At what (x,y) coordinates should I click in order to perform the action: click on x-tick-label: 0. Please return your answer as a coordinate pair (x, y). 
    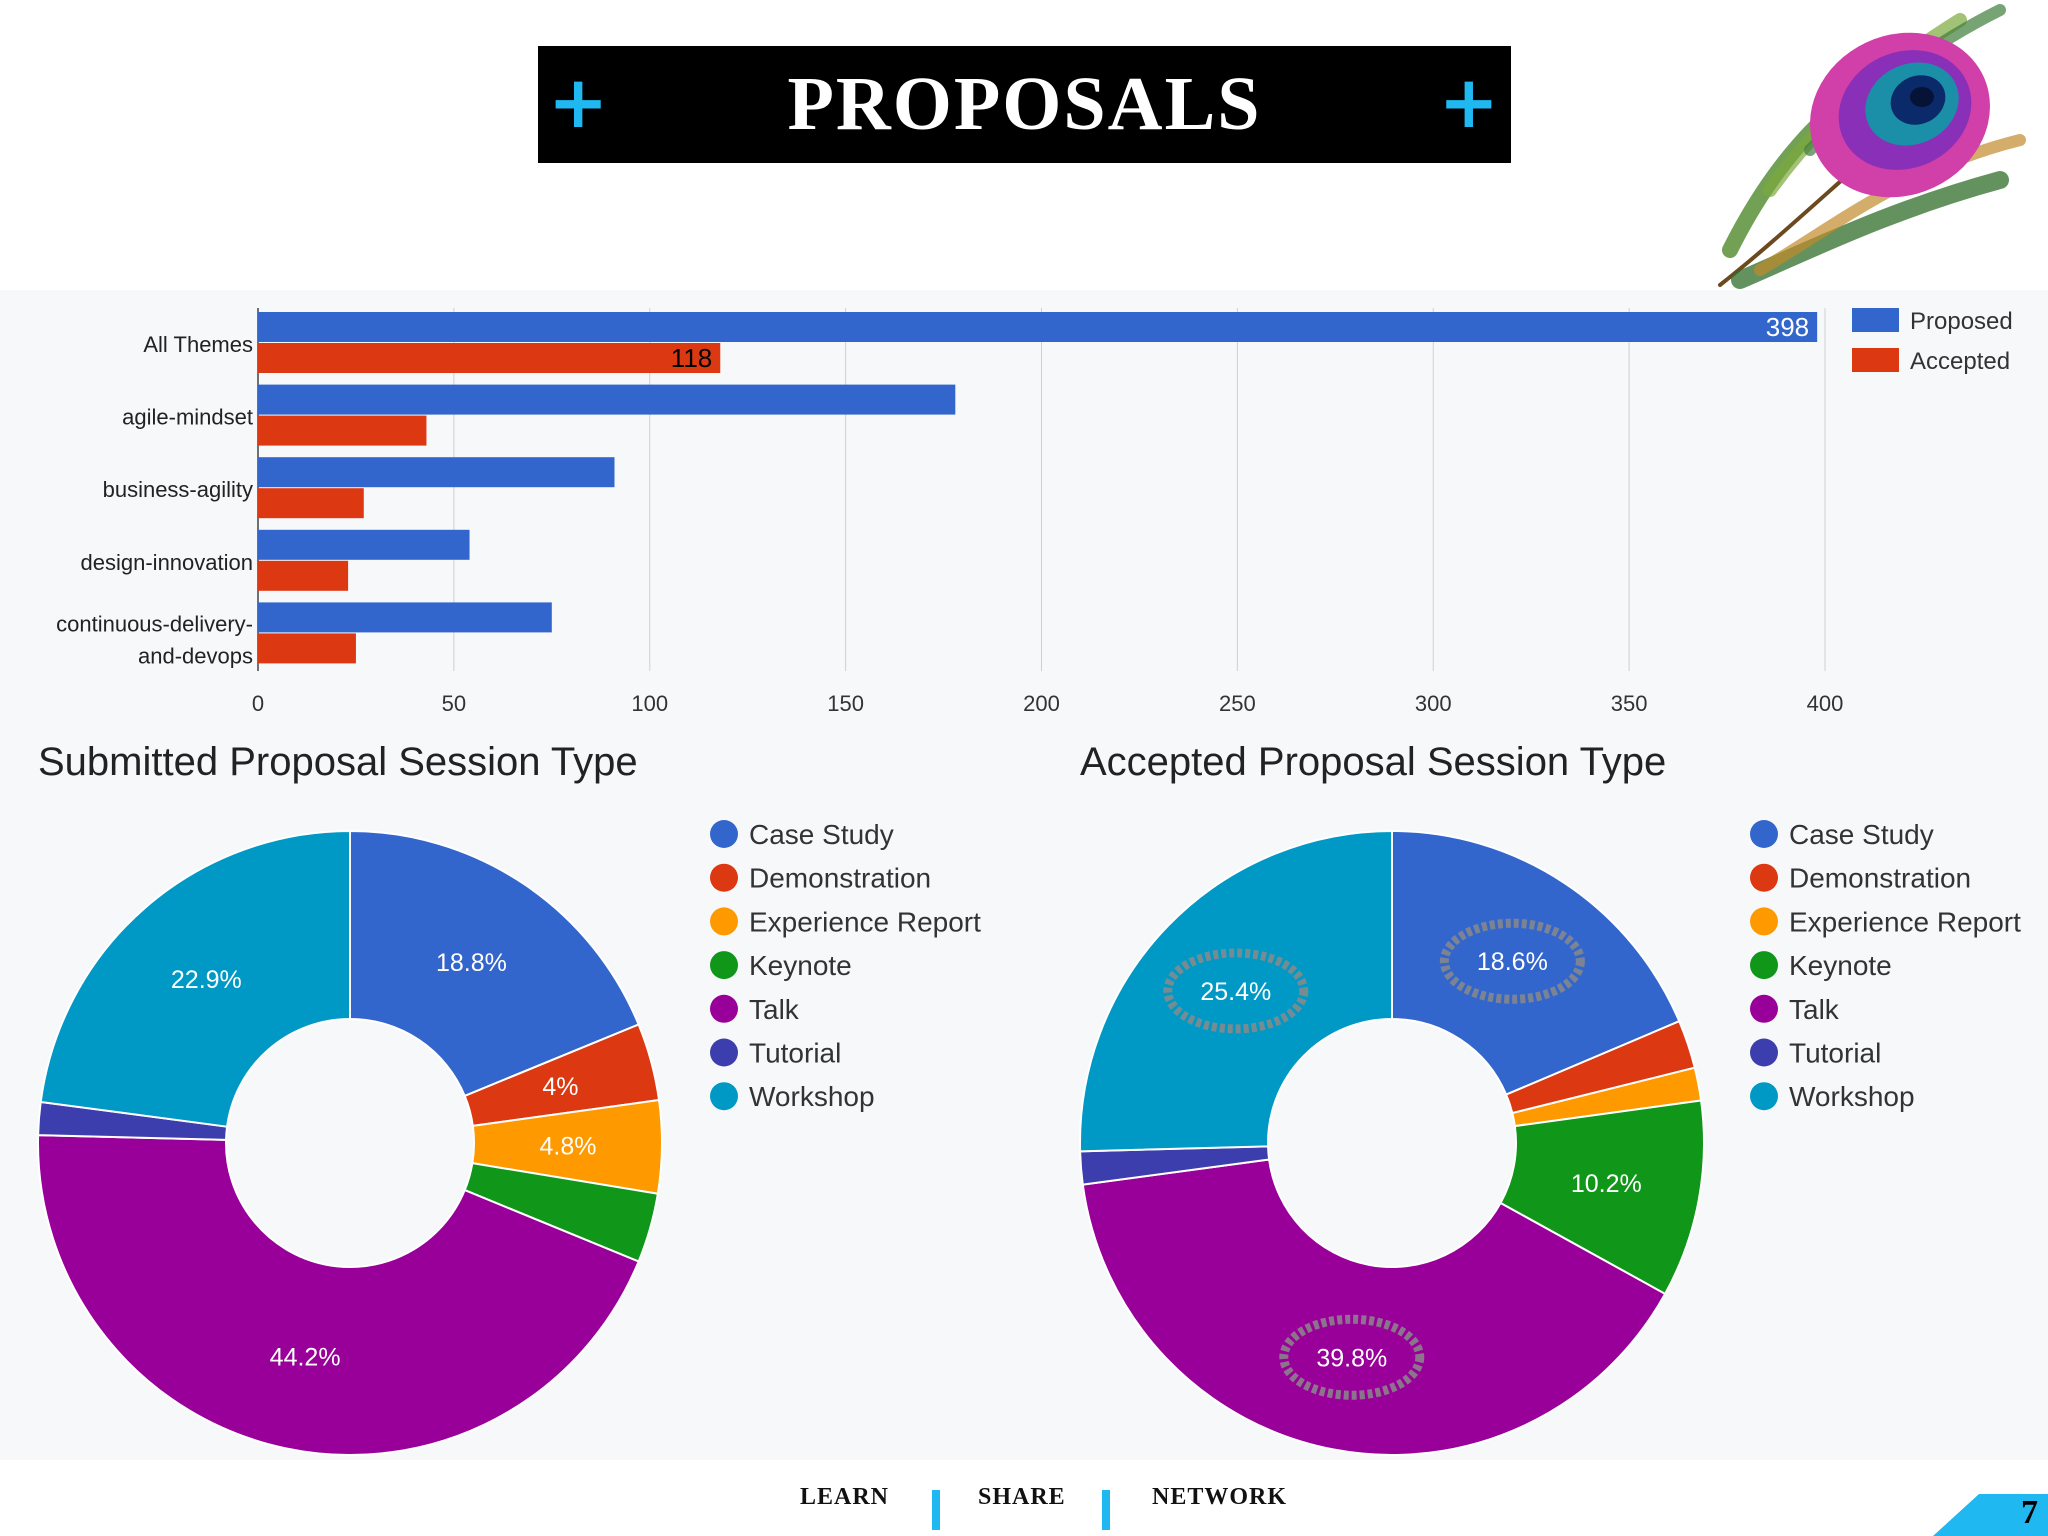
    Looking at the image, I should click on (258, 703).